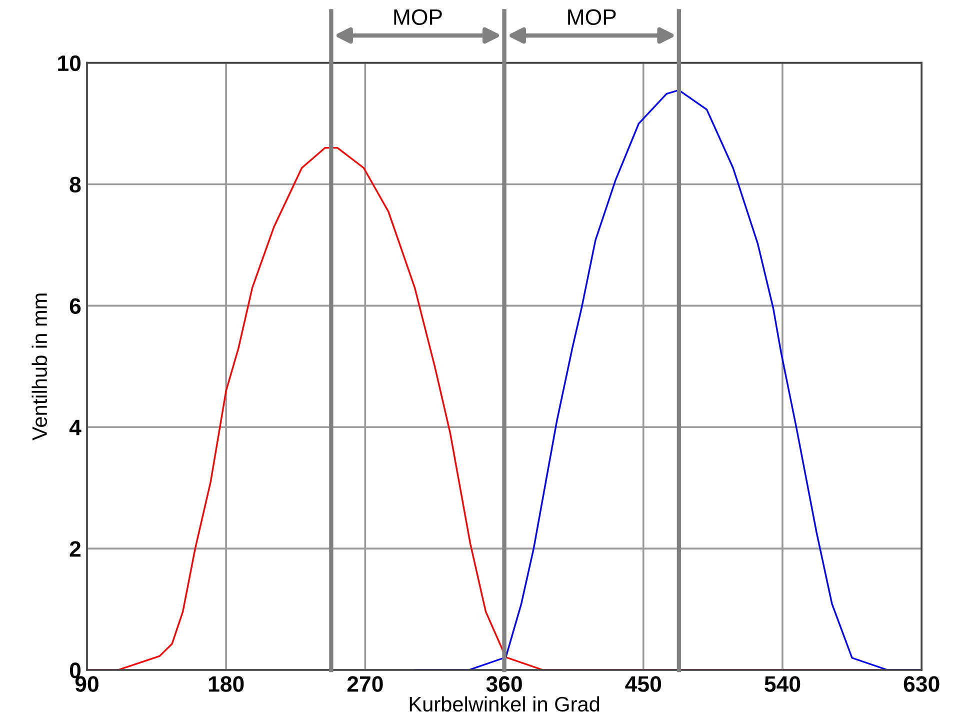  I want to click on x-tick-label: 540, so click(782, 684).